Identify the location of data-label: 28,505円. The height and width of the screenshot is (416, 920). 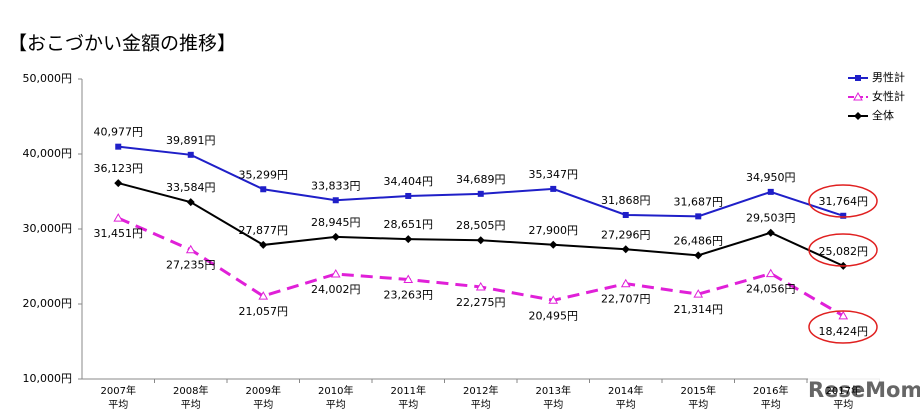
(481, 225).